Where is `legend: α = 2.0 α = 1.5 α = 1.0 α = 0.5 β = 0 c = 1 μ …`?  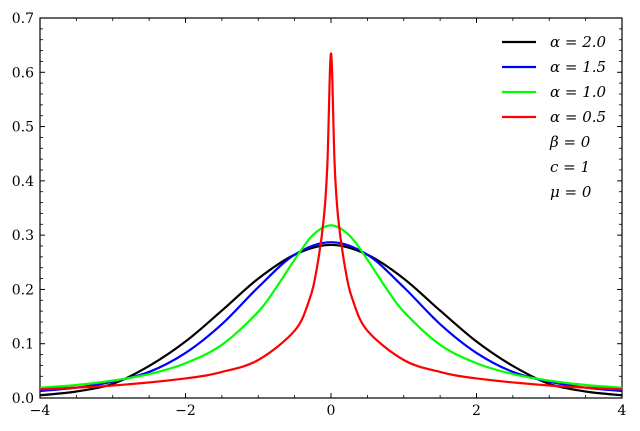 legend: α = 2.0 α = 1.5 α = 1.0 α = 0.5 β = 0 c = 1 μ … is located at coordinates (554, 117).